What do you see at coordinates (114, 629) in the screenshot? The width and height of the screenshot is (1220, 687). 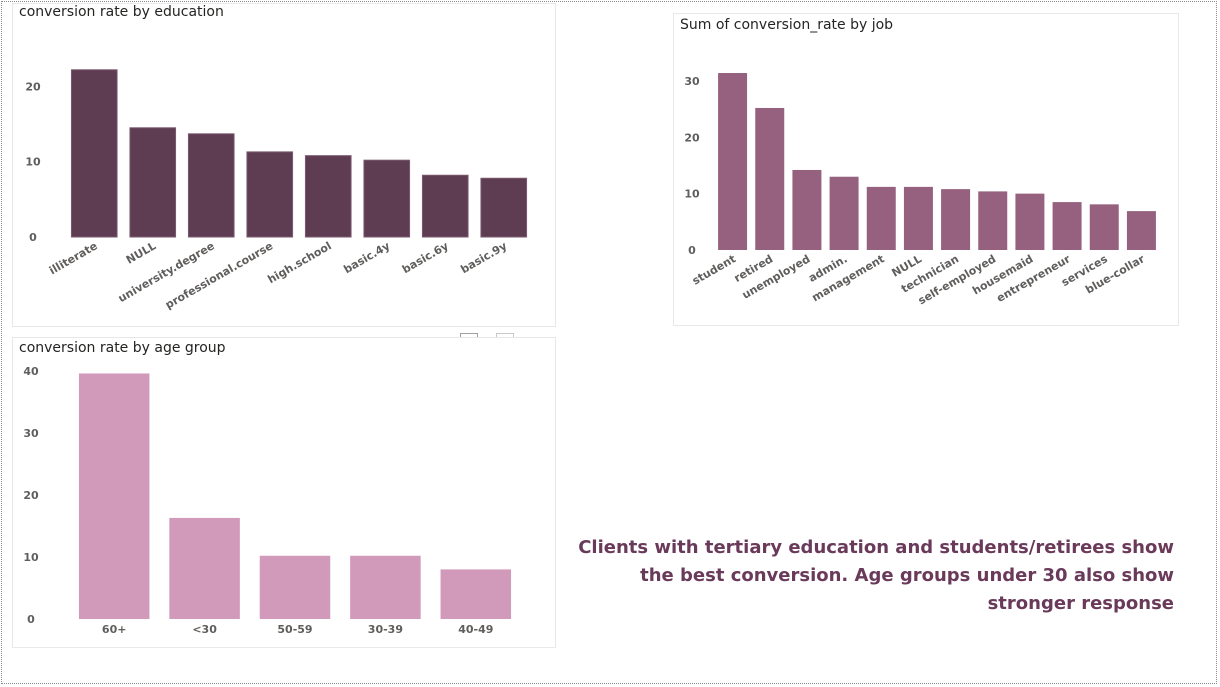 I see `age-category-label: 60+` at bounding box center [114, 629].